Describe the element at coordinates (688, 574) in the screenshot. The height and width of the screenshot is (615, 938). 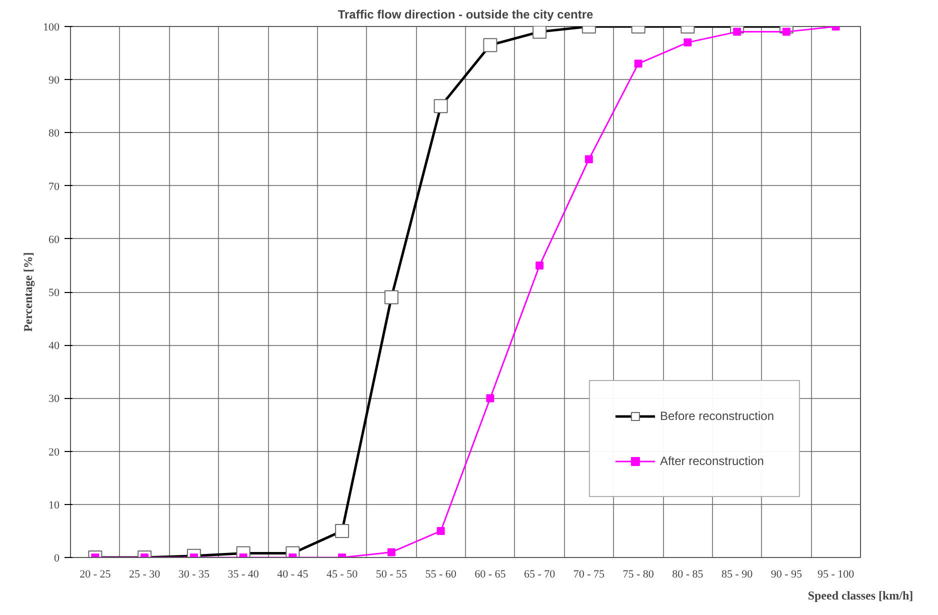
I see `x-tick-label: 80 - 85` at that location.